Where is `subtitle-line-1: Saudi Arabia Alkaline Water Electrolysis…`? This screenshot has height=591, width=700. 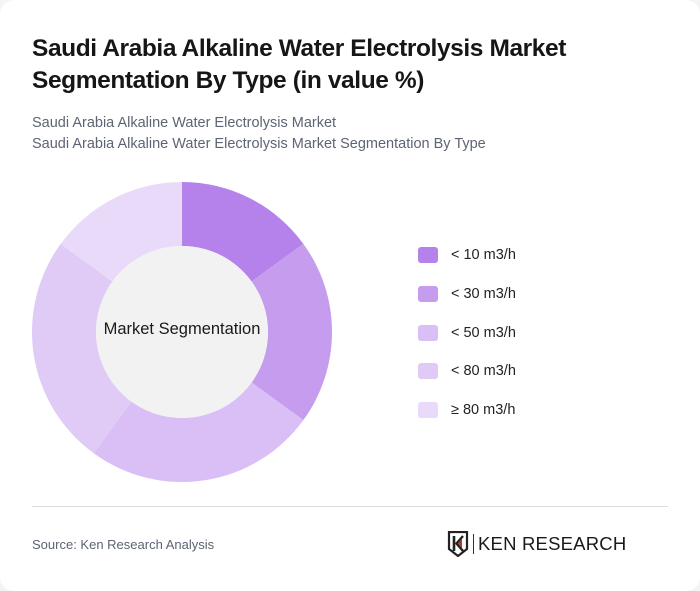 subtitle-line-1: Saudi Arabia Alkaline Water Electrolysis… is located at coordinates (184, 123).